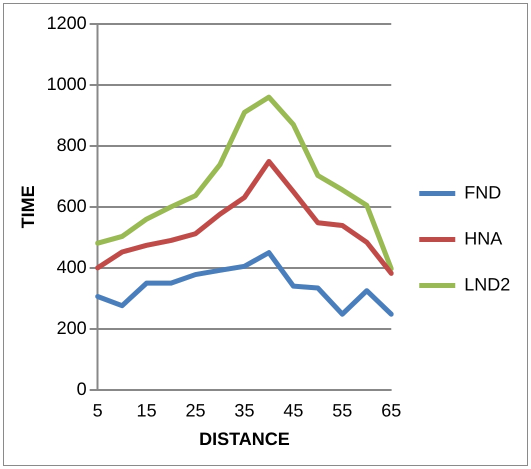 The height and width of the screenshot is (469, 531). I want to click on x-tick-label: 55, so click(342, 410).